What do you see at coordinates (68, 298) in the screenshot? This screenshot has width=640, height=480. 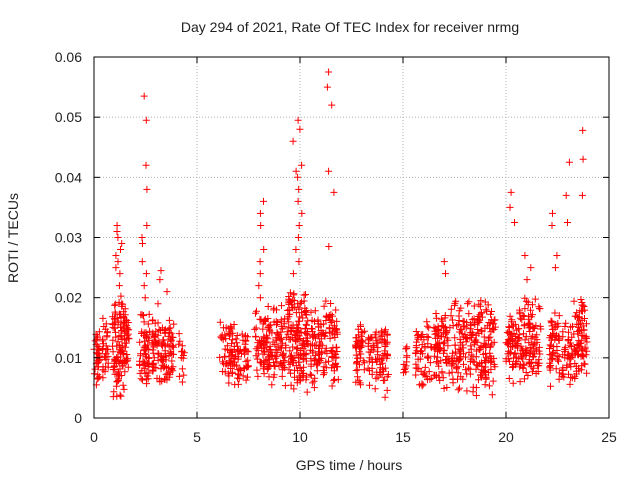 I see `y-tick-label: 0.02` at bounding box center [68, 298].